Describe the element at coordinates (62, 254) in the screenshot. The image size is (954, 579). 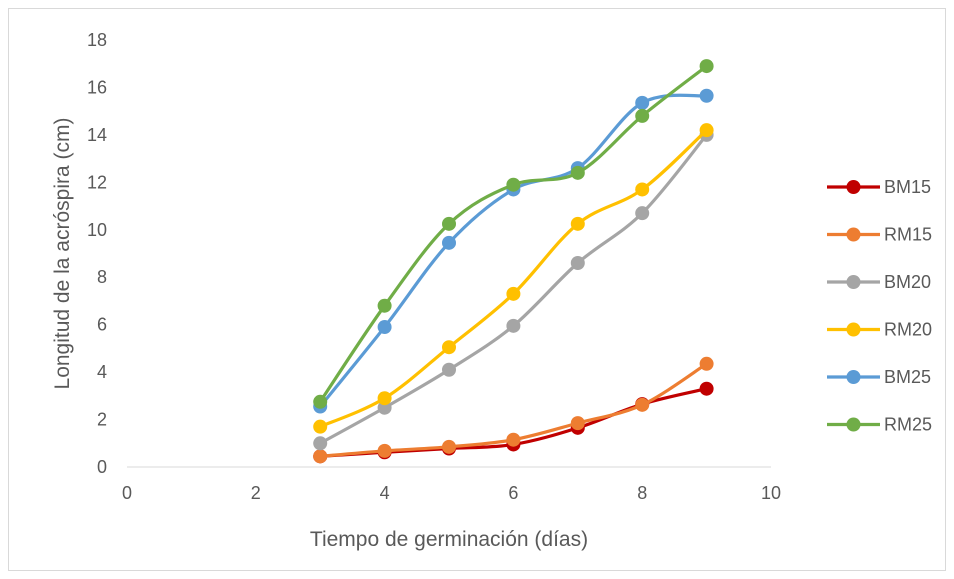
I see `y-axis-title: Longitud de la acróspira (cm)` at that location.